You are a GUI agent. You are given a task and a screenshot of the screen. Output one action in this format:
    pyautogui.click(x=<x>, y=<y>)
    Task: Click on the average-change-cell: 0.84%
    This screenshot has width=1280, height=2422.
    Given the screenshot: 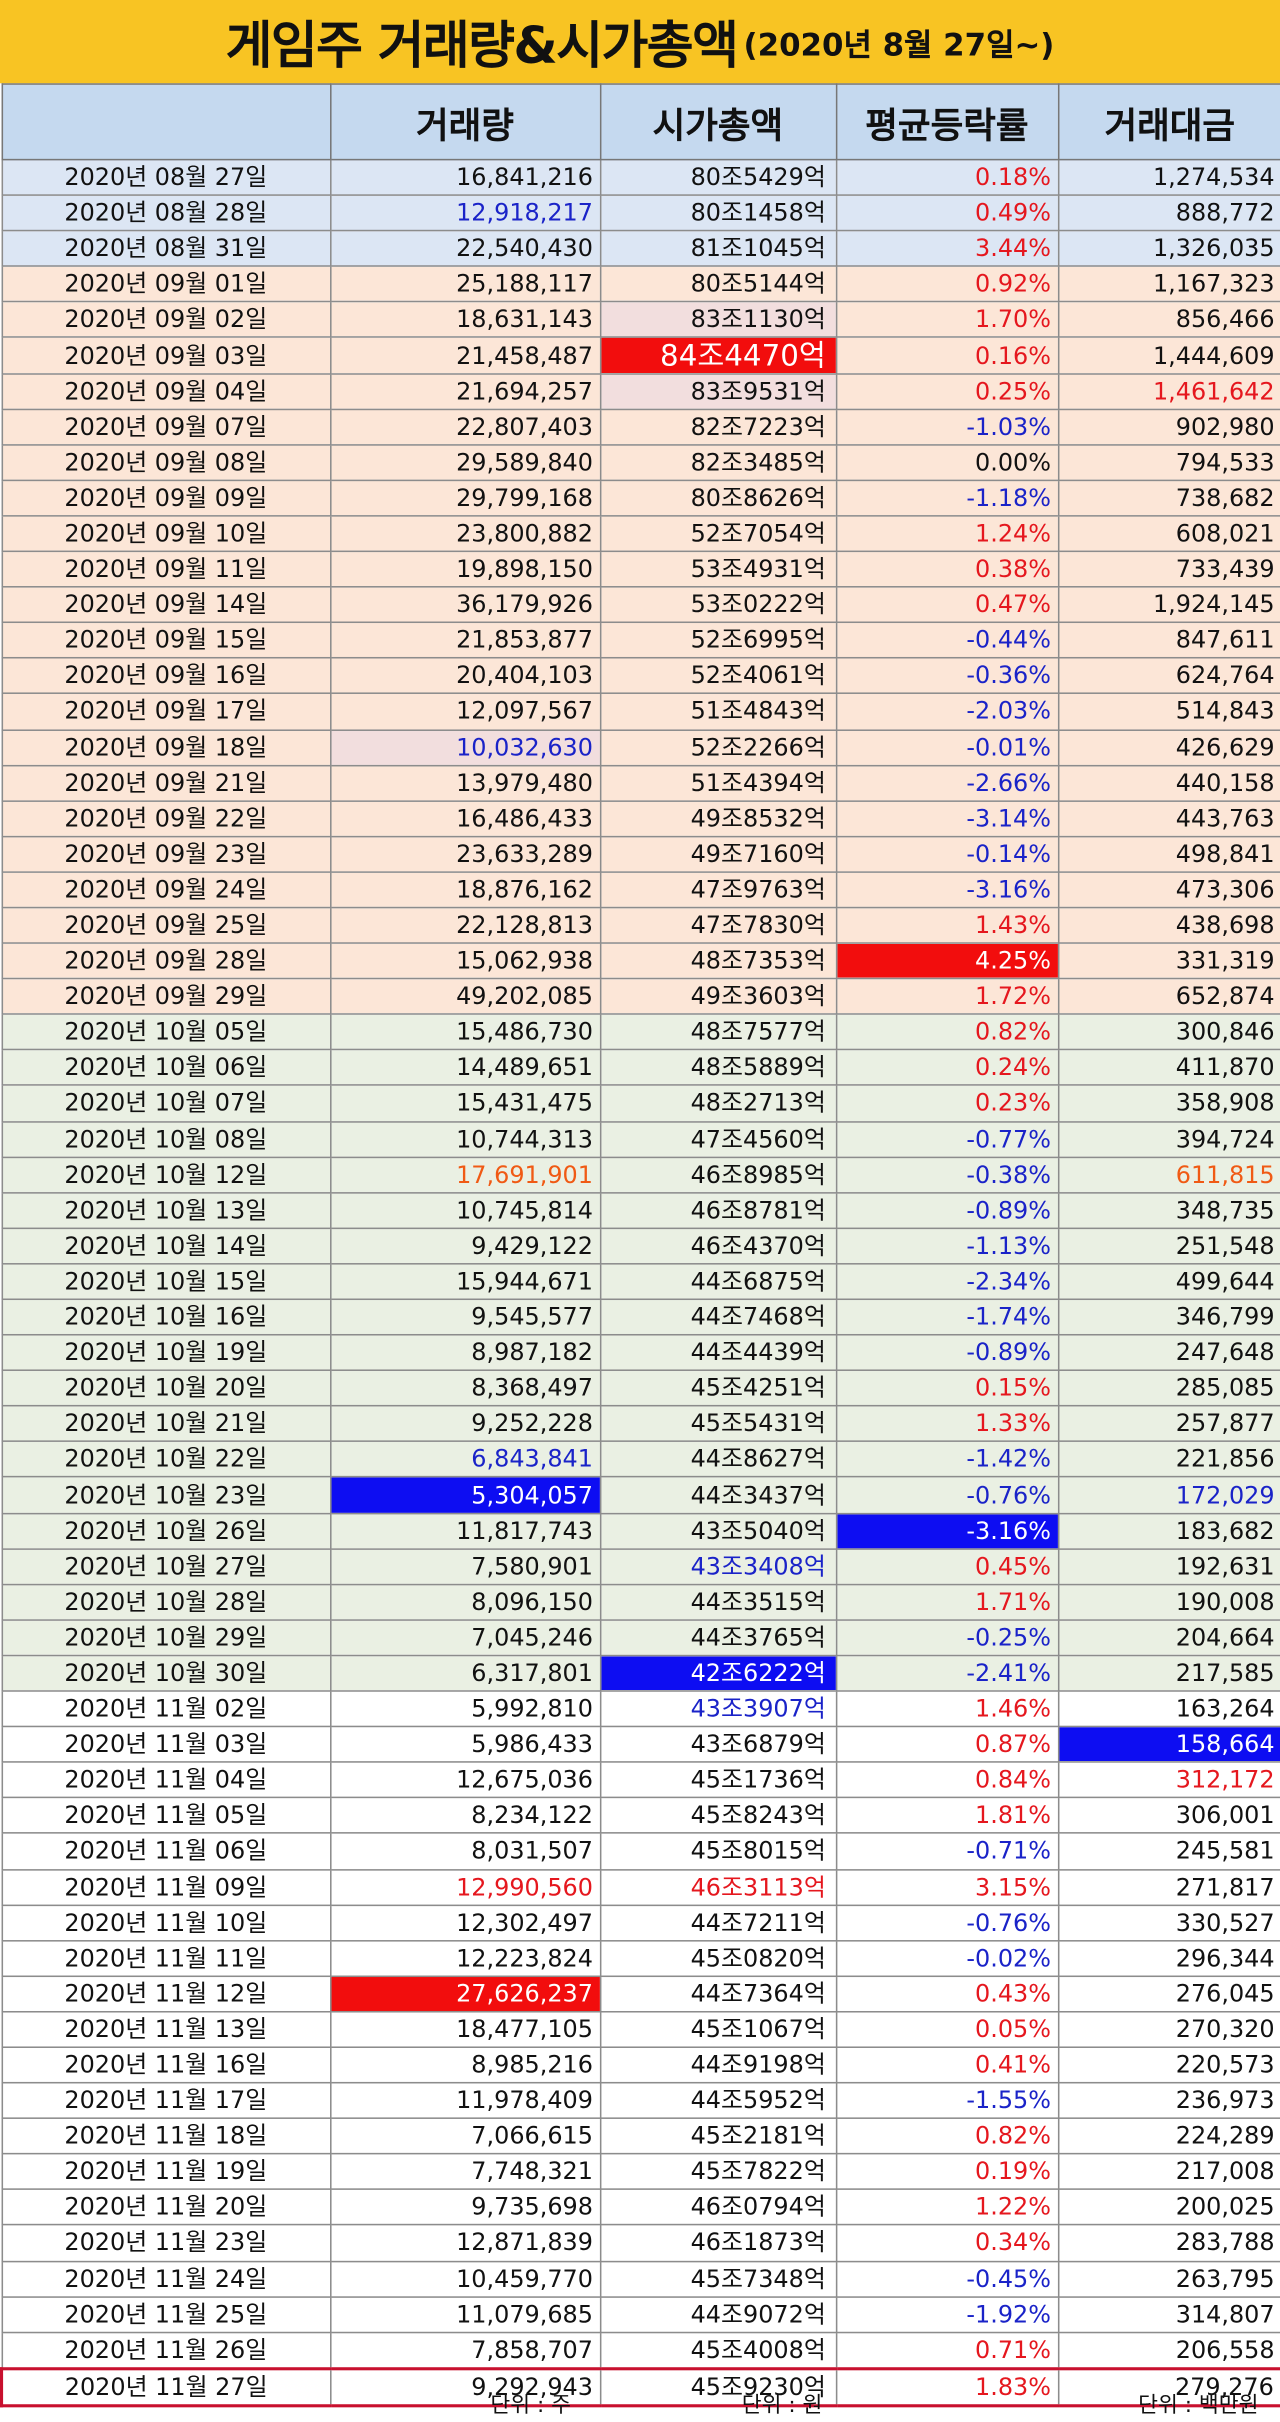 What is the action you would take?
    pyautogui.click(x=947, y=1780)
    